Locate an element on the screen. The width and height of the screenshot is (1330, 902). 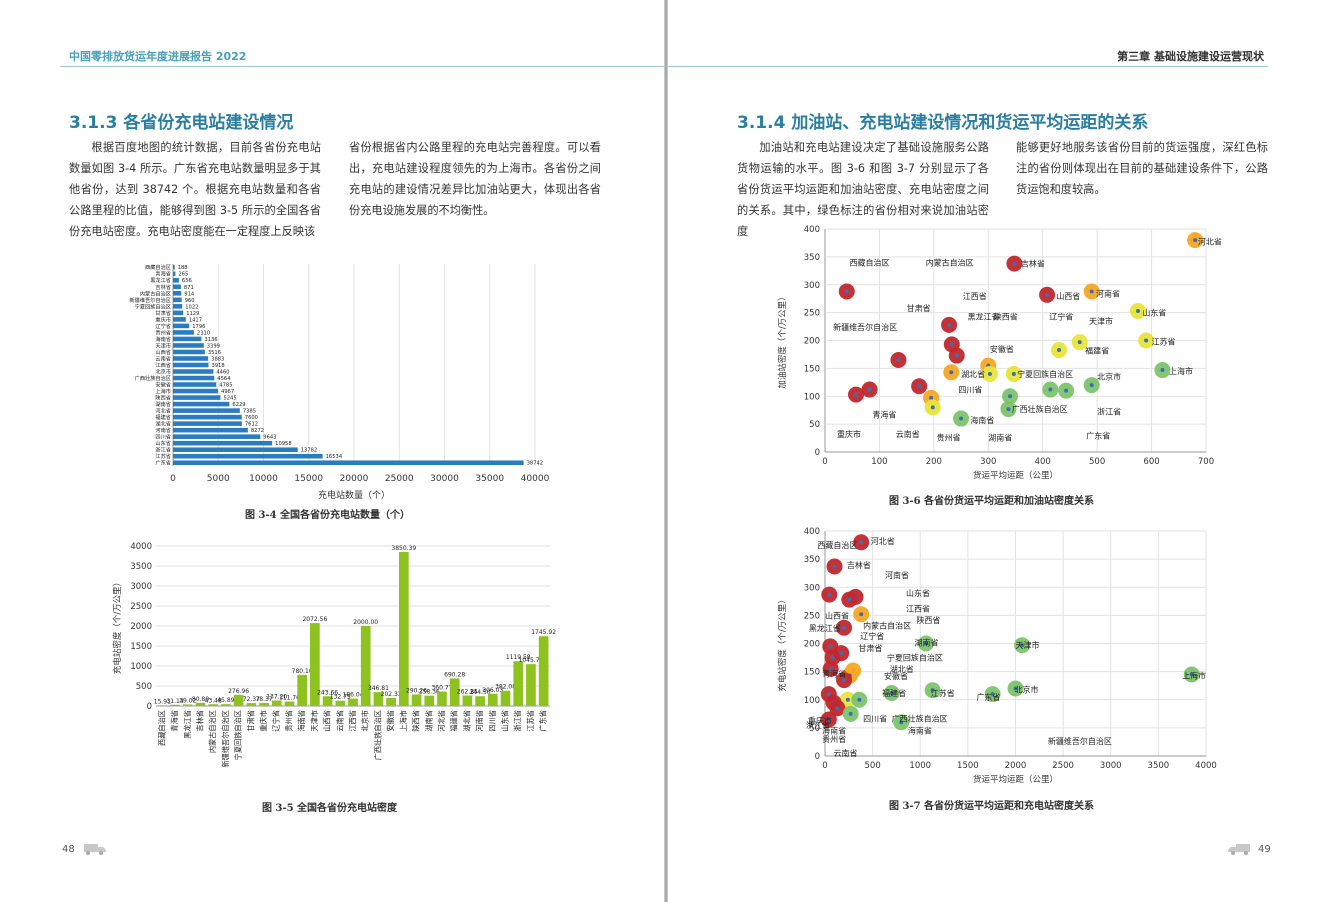
y-tick-label: 2000 is located at coordinates (141, 627).